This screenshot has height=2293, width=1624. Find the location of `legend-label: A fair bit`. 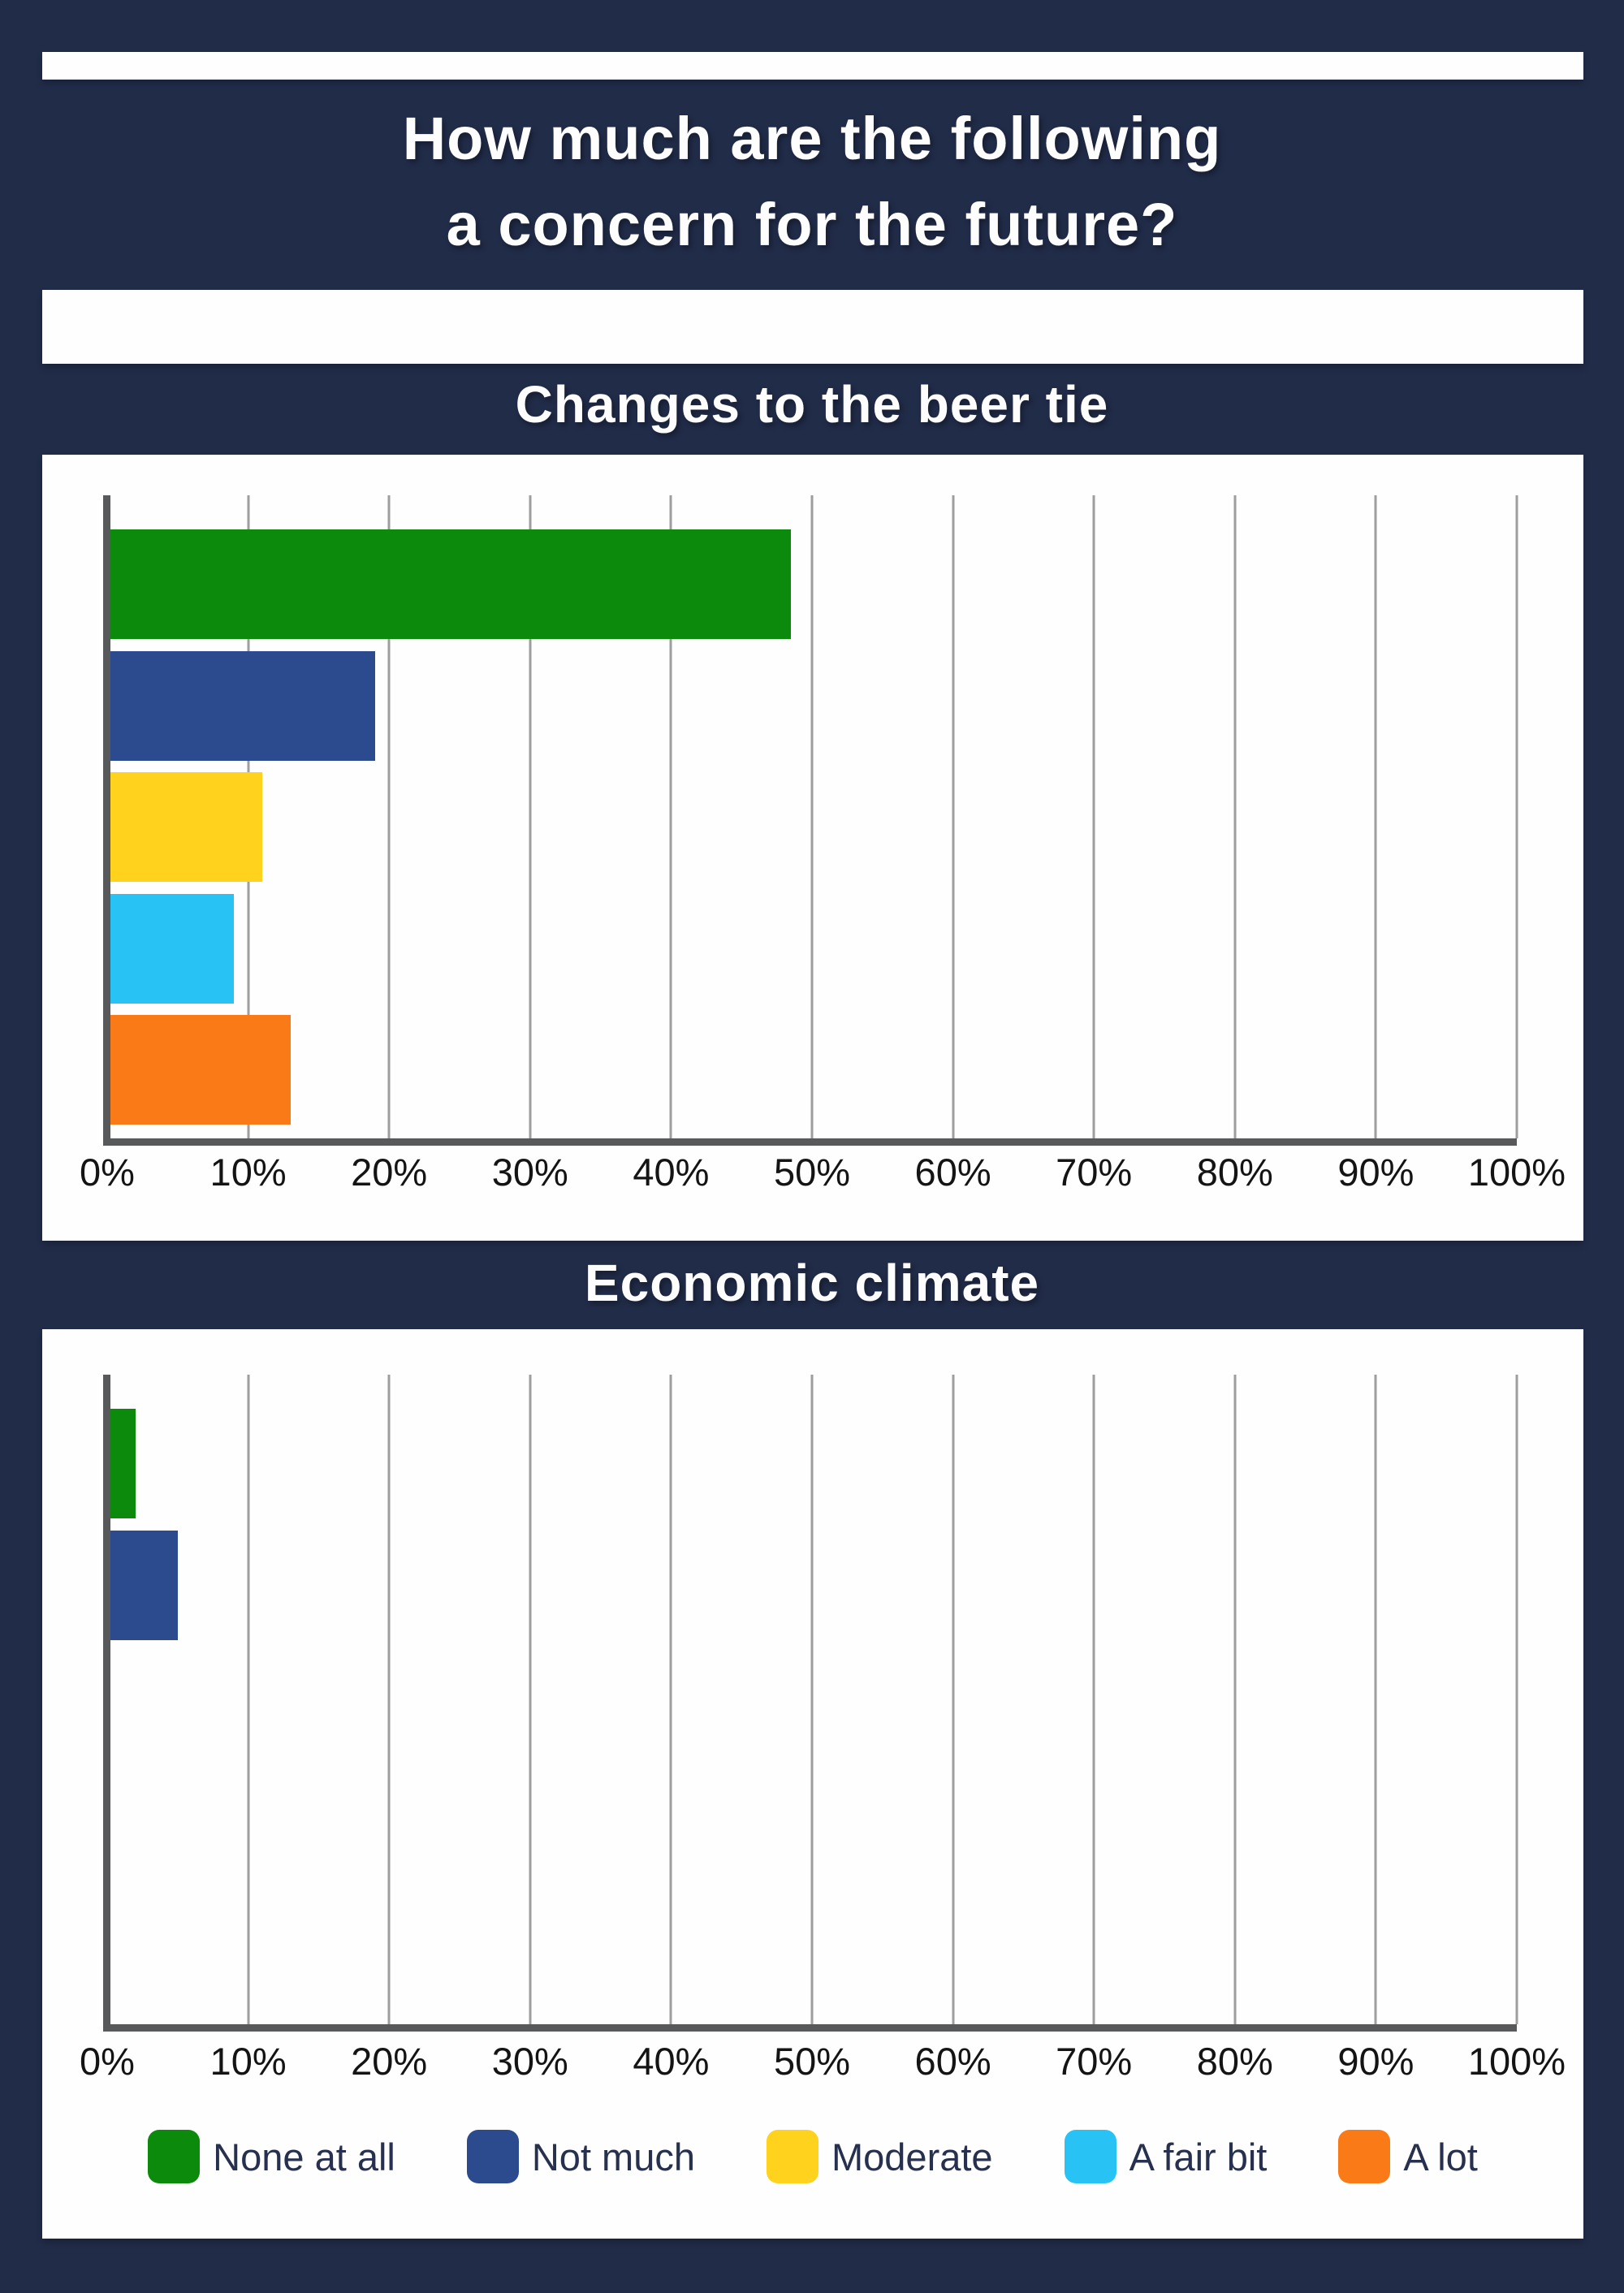

legend-label: A fair bit is located at coordinates (1198, 2157).